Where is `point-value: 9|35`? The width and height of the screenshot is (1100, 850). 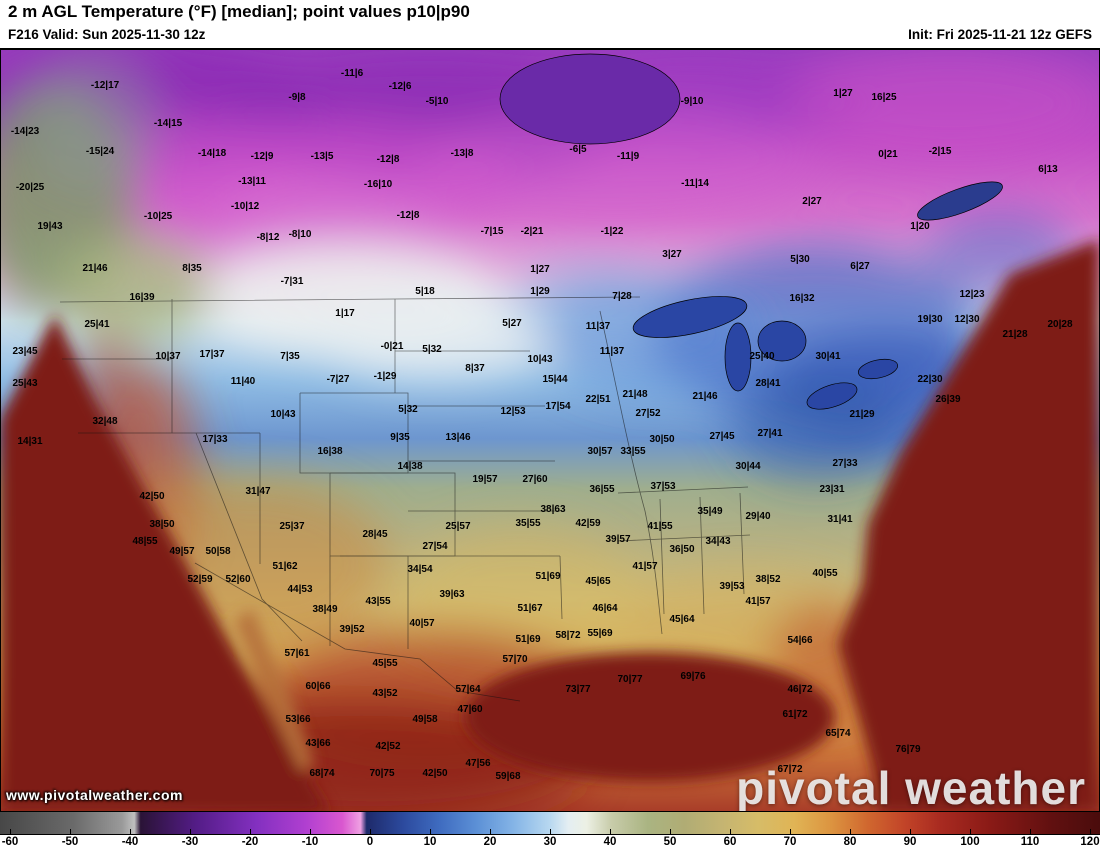
point-value: 9|35 is located at coordinates (400, 437).